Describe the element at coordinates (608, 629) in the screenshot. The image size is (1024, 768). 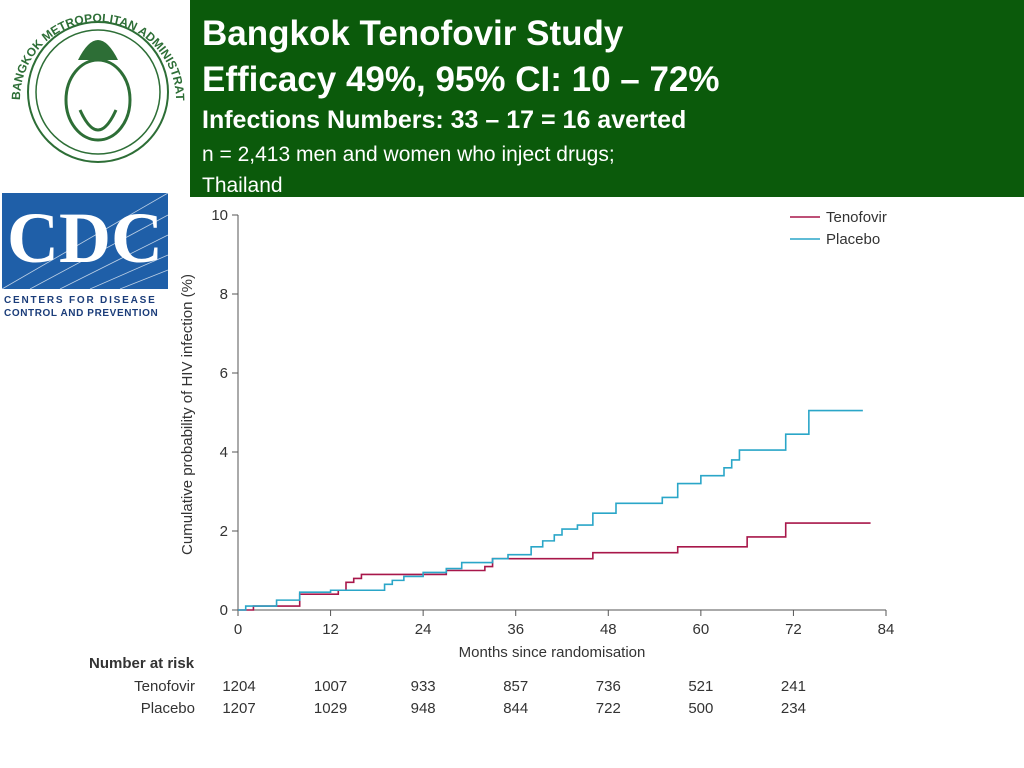
I see `x-tick-label: 48` at that location.